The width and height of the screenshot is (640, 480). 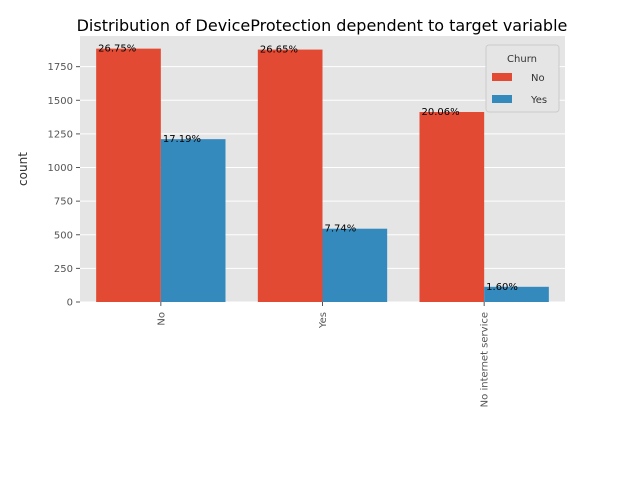 I want to click on legend-entry: Yes, so click(x=538, y=100).